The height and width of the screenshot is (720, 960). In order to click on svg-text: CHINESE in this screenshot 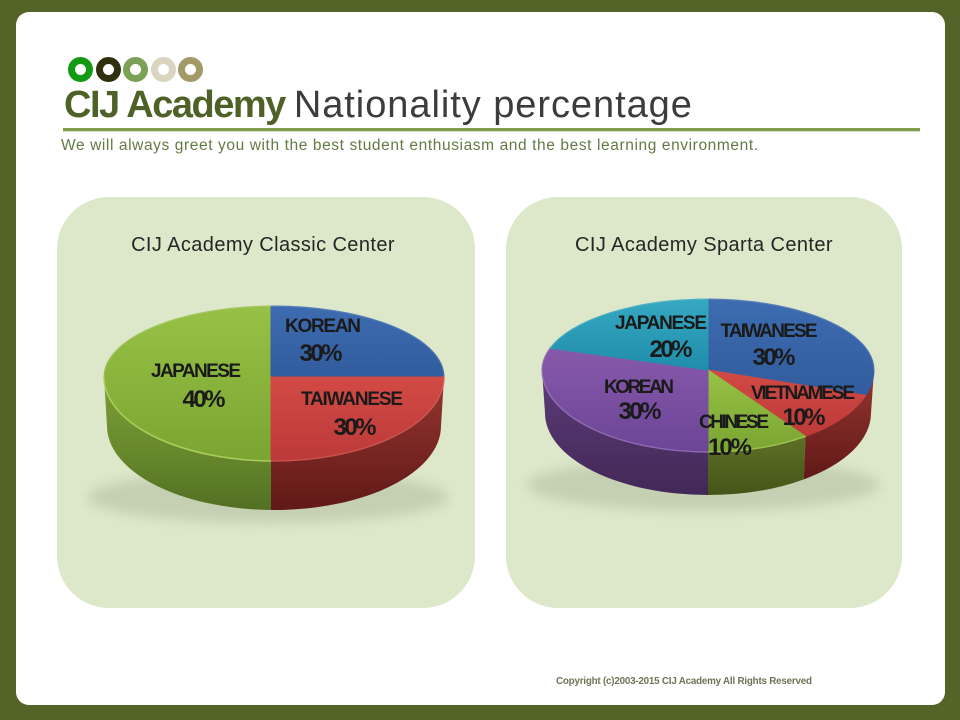, I will do `click(734, 422)`.